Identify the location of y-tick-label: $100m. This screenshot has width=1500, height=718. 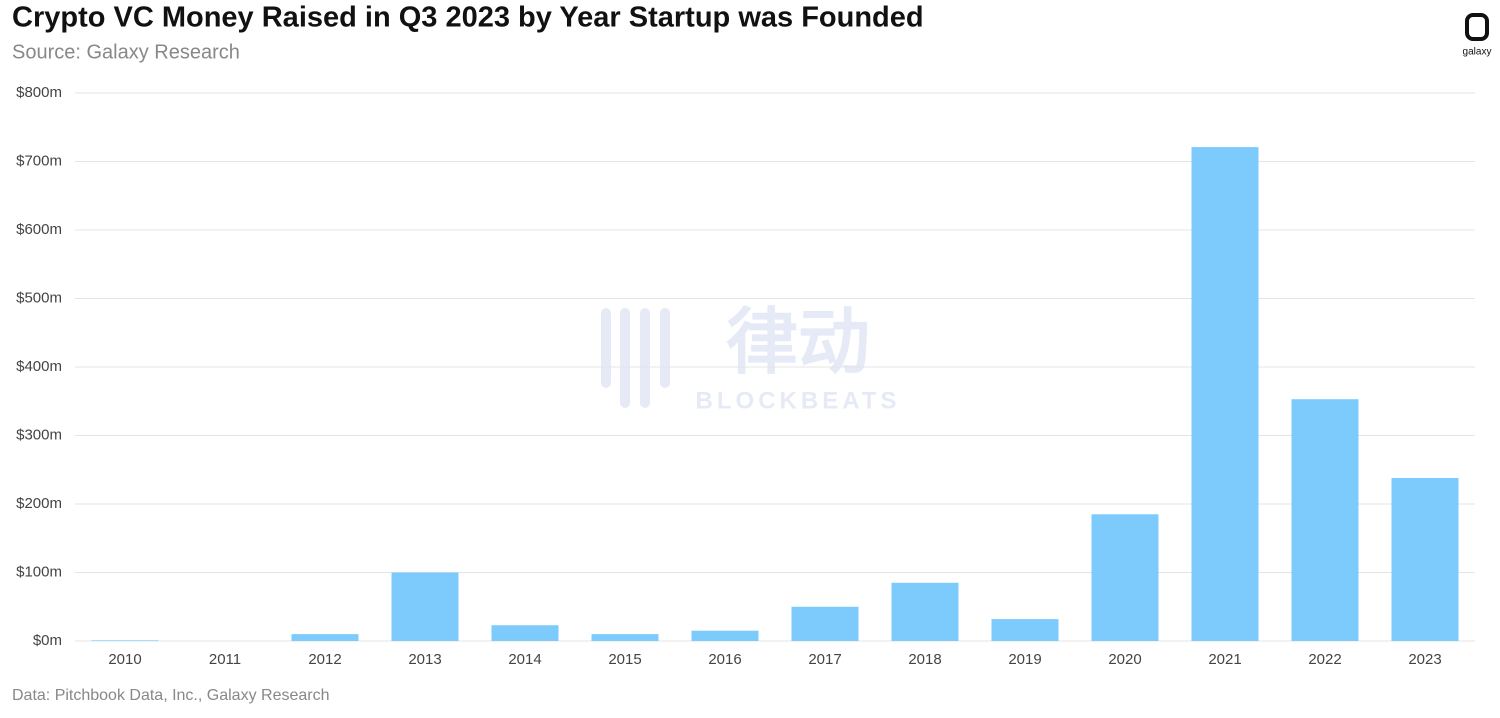
(39, 571).